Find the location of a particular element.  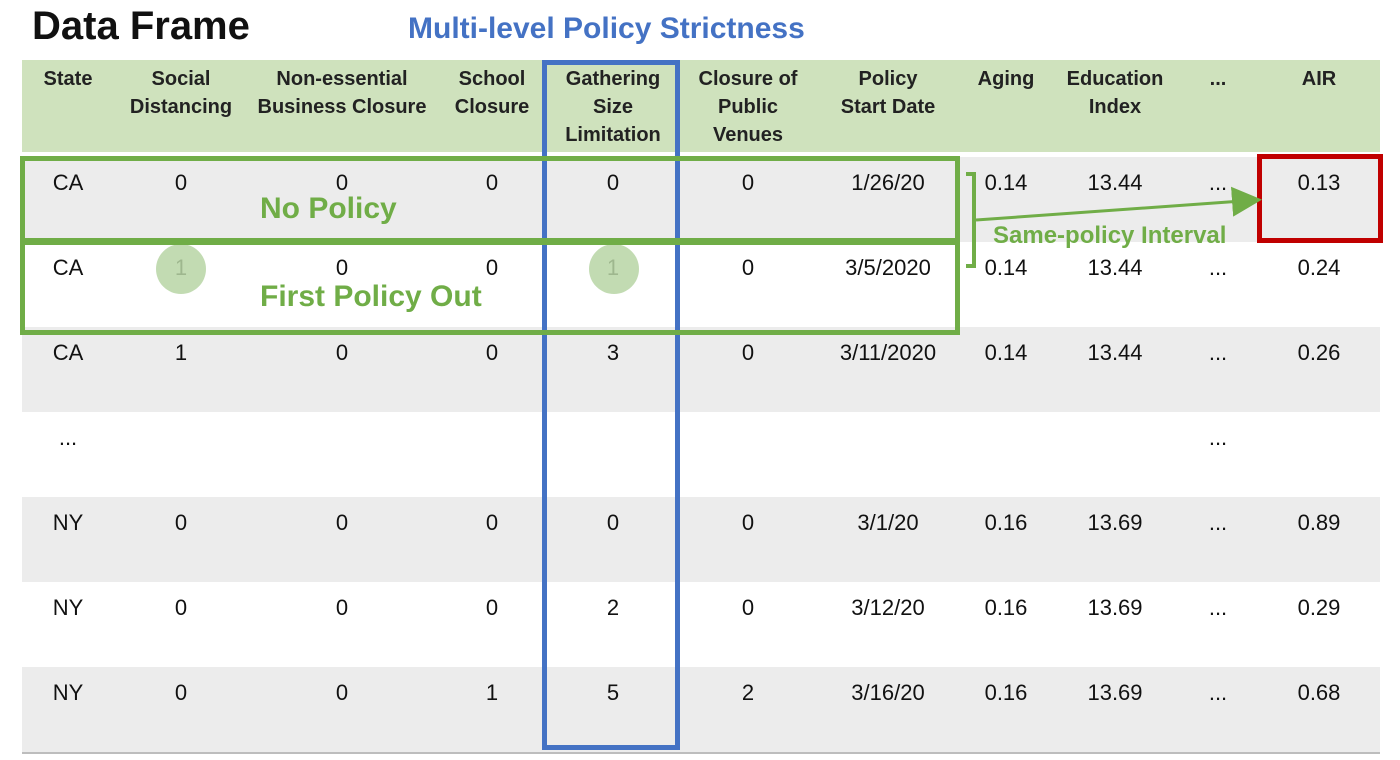

table-cell-gathering-size: 3 is located at coordinates (613, 352).